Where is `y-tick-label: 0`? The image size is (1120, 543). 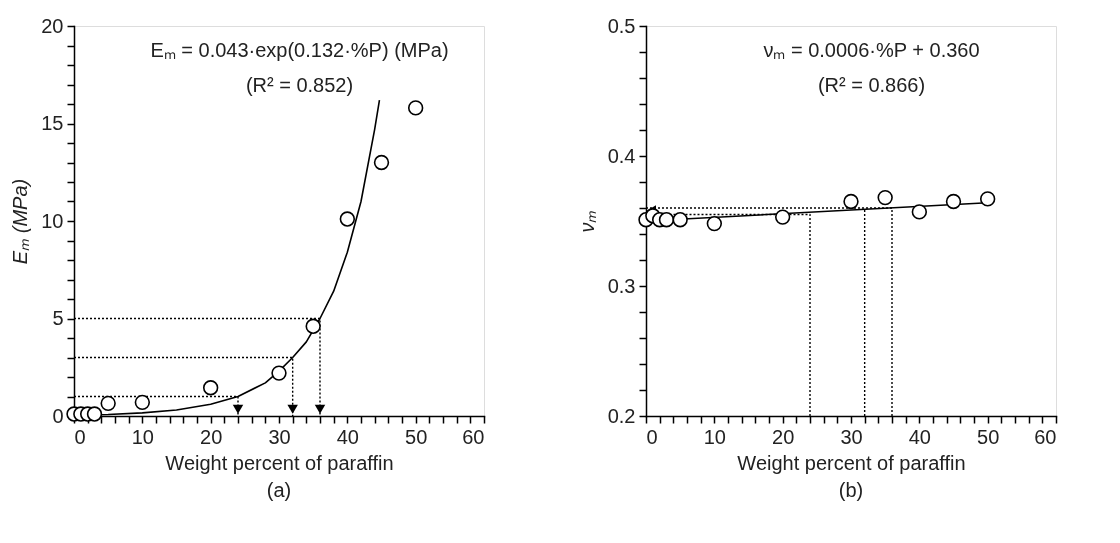 y-tick-label: 0 is located at coordinates (58, 415).